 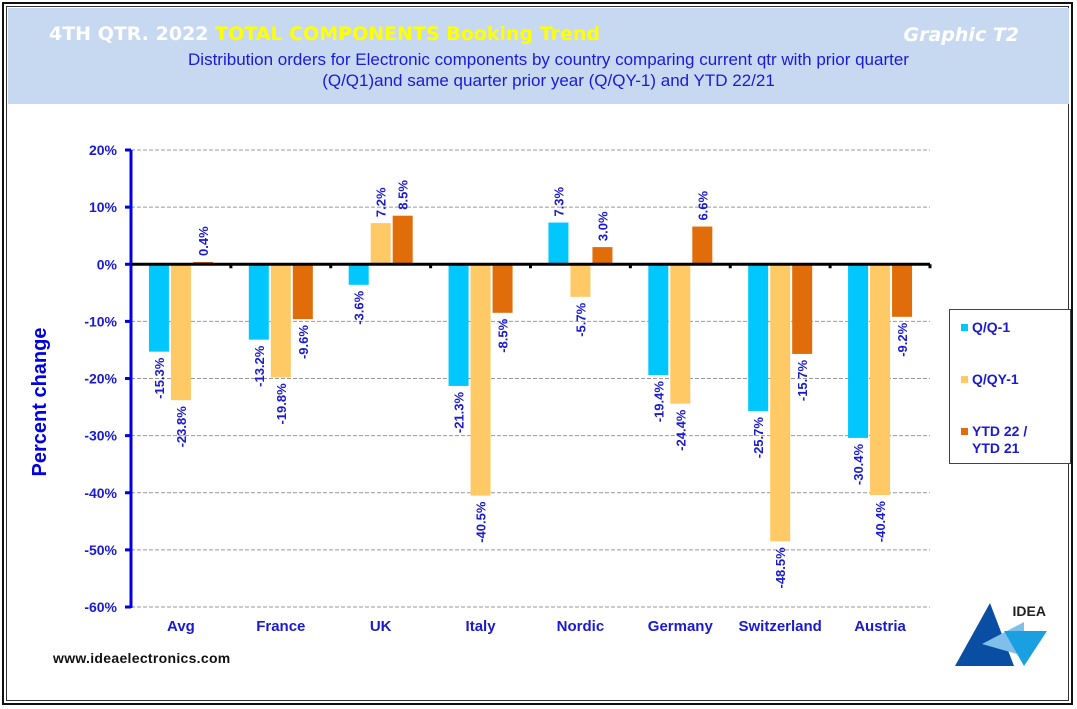 What do you see at coordinates (994, 440) in the screenshot?
I see `legend-item-ytd: YTD 22 / YTD 21` at bounding box center [994, 440].